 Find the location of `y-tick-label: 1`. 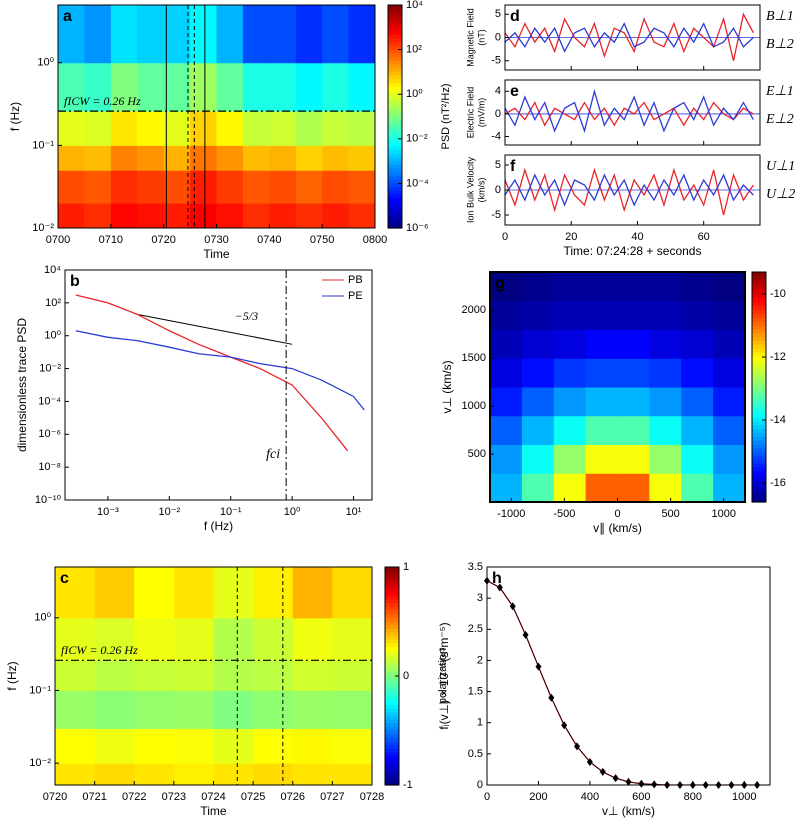

y-tick-label: 1 is located at coordinates (480, 723).